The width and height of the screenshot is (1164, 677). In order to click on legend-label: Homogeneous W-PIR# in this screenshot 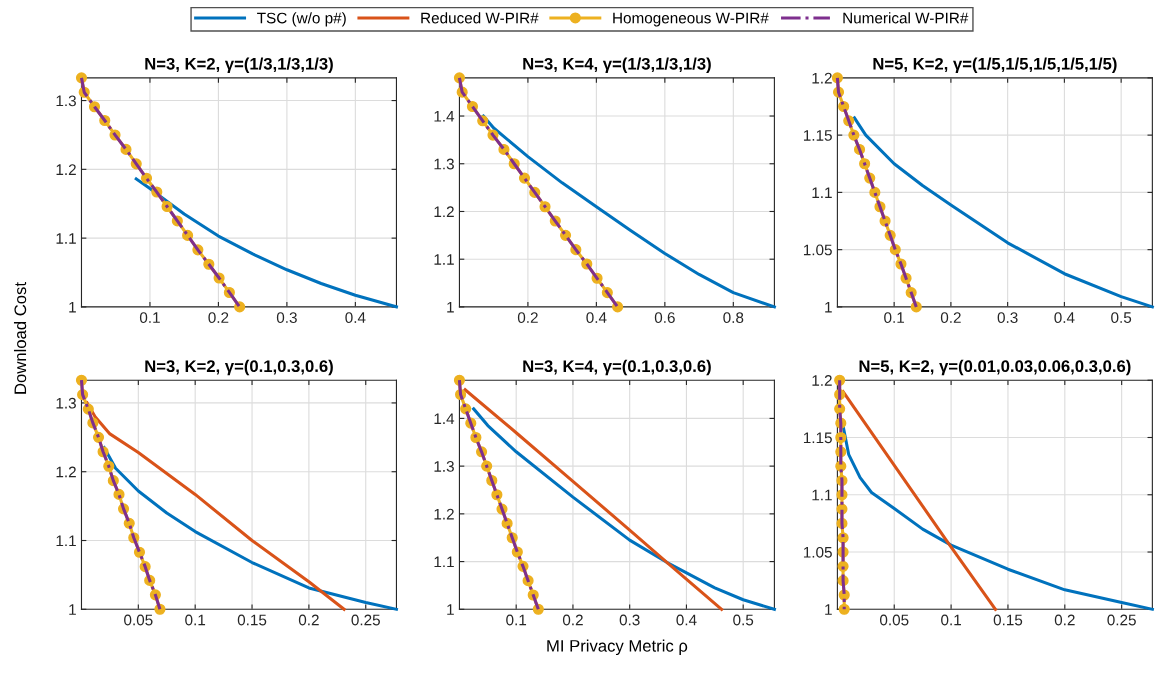, I will do `click(691, 19)`.